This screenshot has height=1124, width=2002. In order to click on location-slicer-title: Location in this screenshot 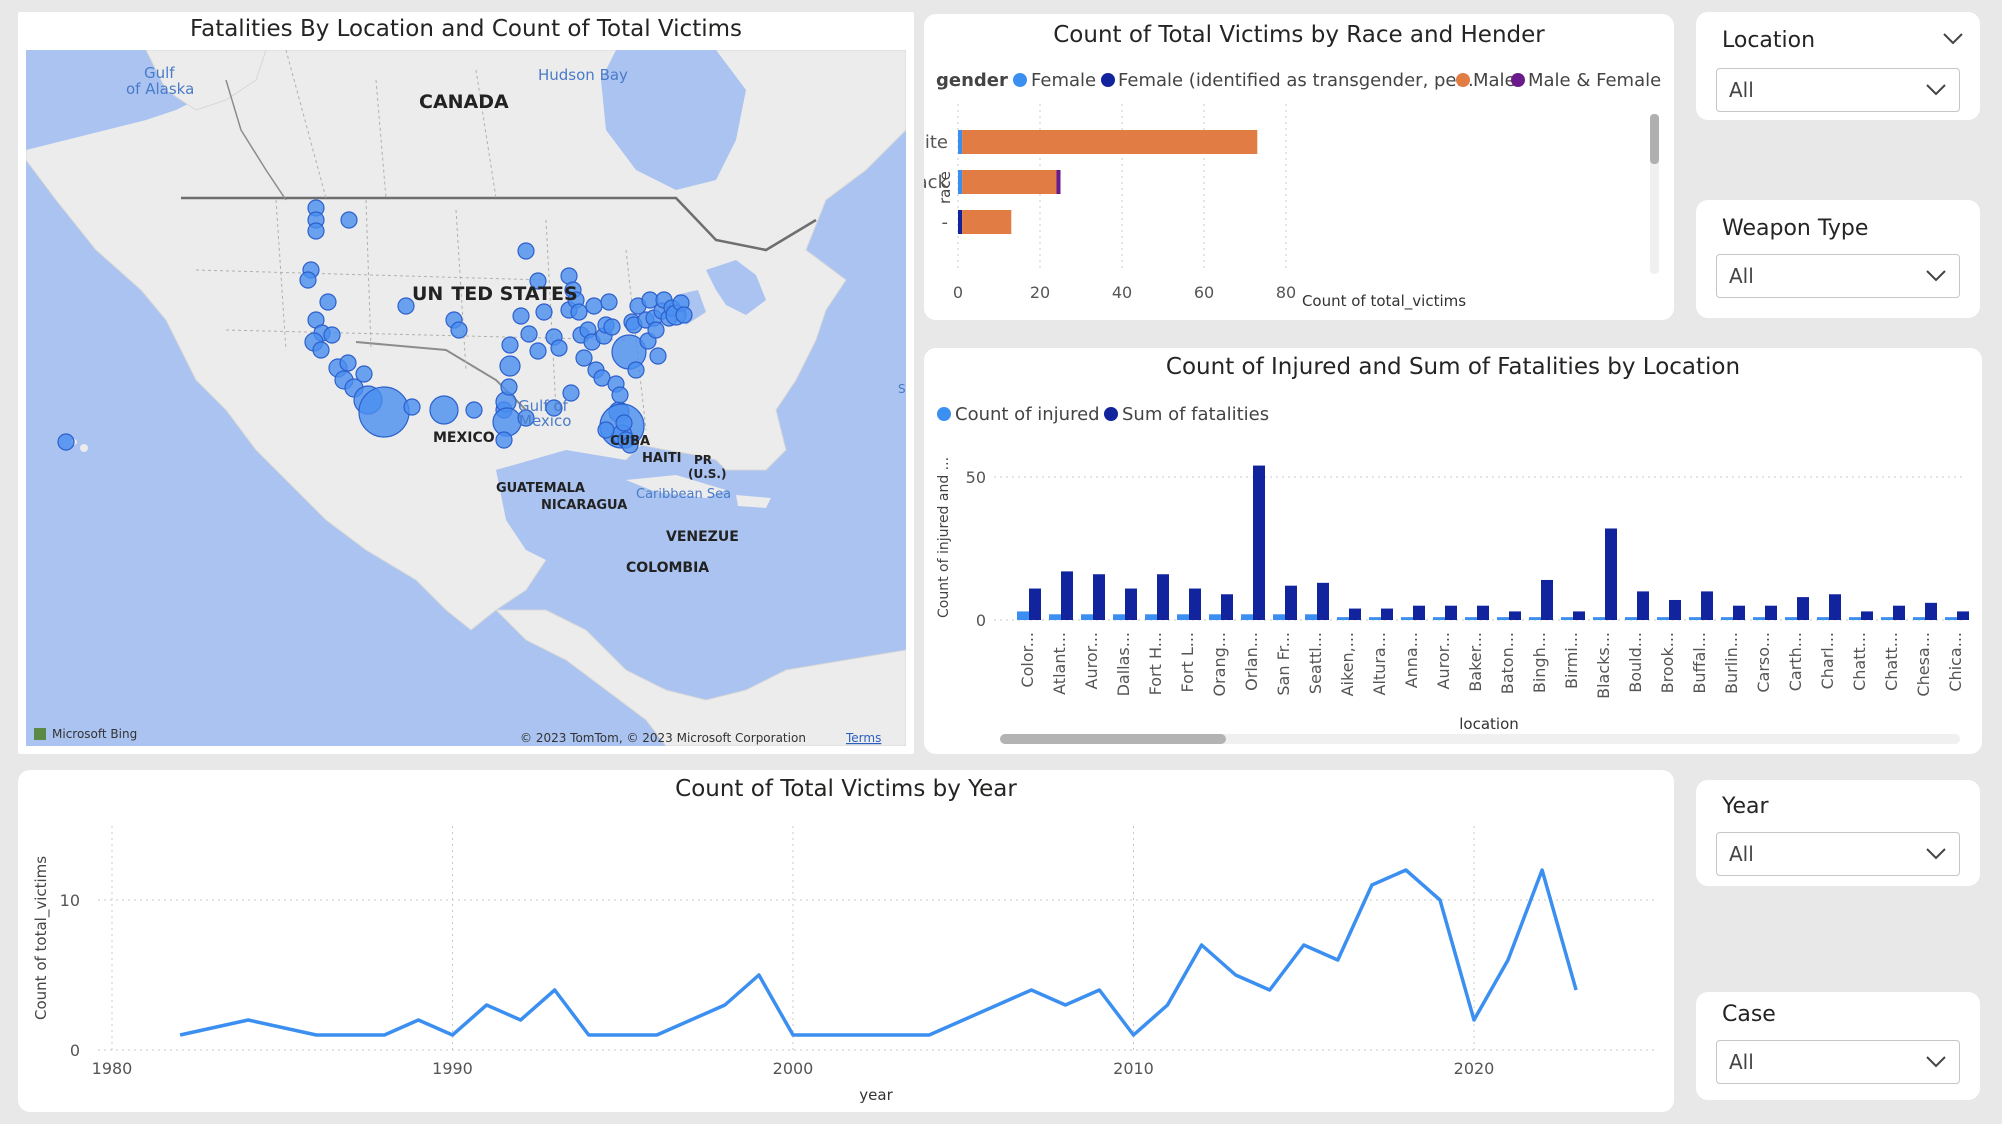, I will do `click(1769, 40)`.